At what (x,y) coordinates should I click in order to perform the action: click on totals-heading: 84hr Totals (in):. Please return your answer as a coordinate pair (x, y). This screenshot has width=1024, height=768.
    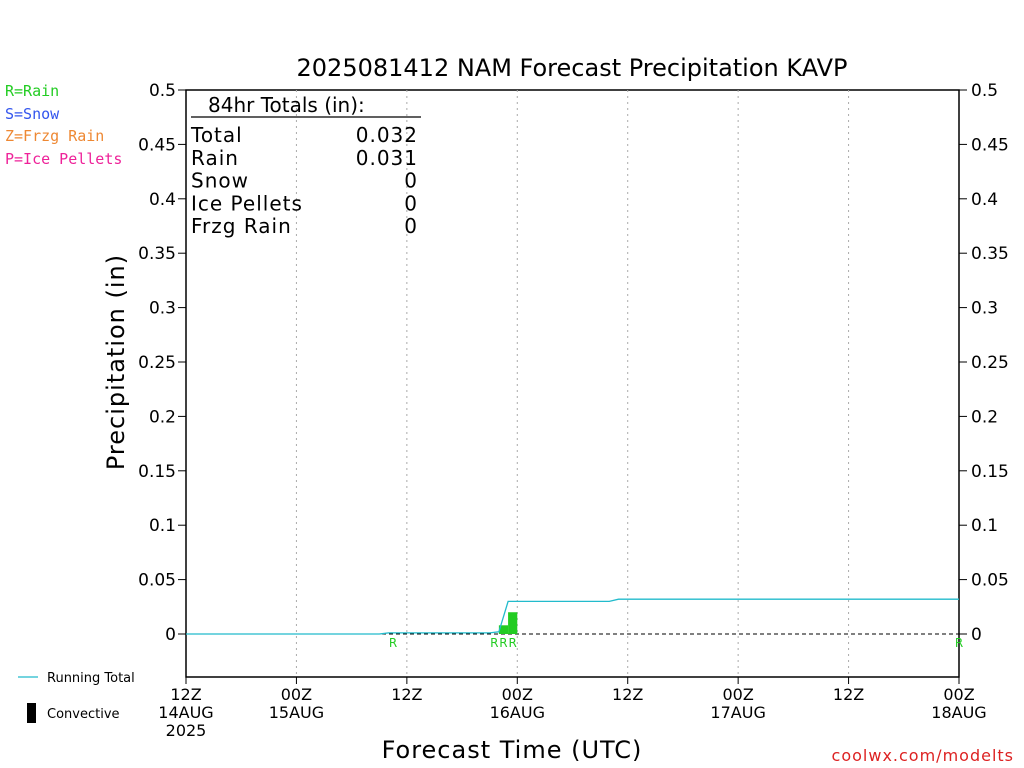
    Looking at the image, I should click on (286, 105).